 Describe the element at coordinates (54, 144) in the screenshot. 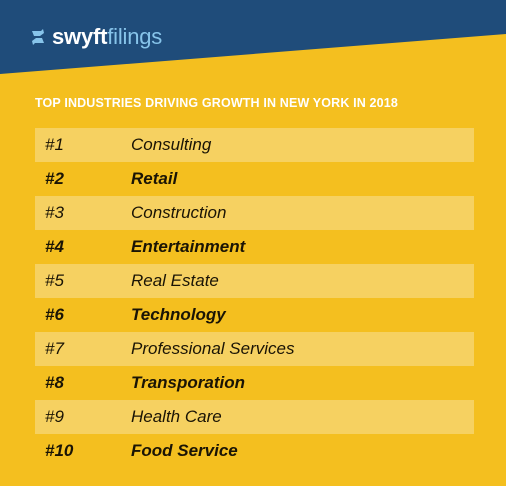

I see `rank-number: #1` at that location.